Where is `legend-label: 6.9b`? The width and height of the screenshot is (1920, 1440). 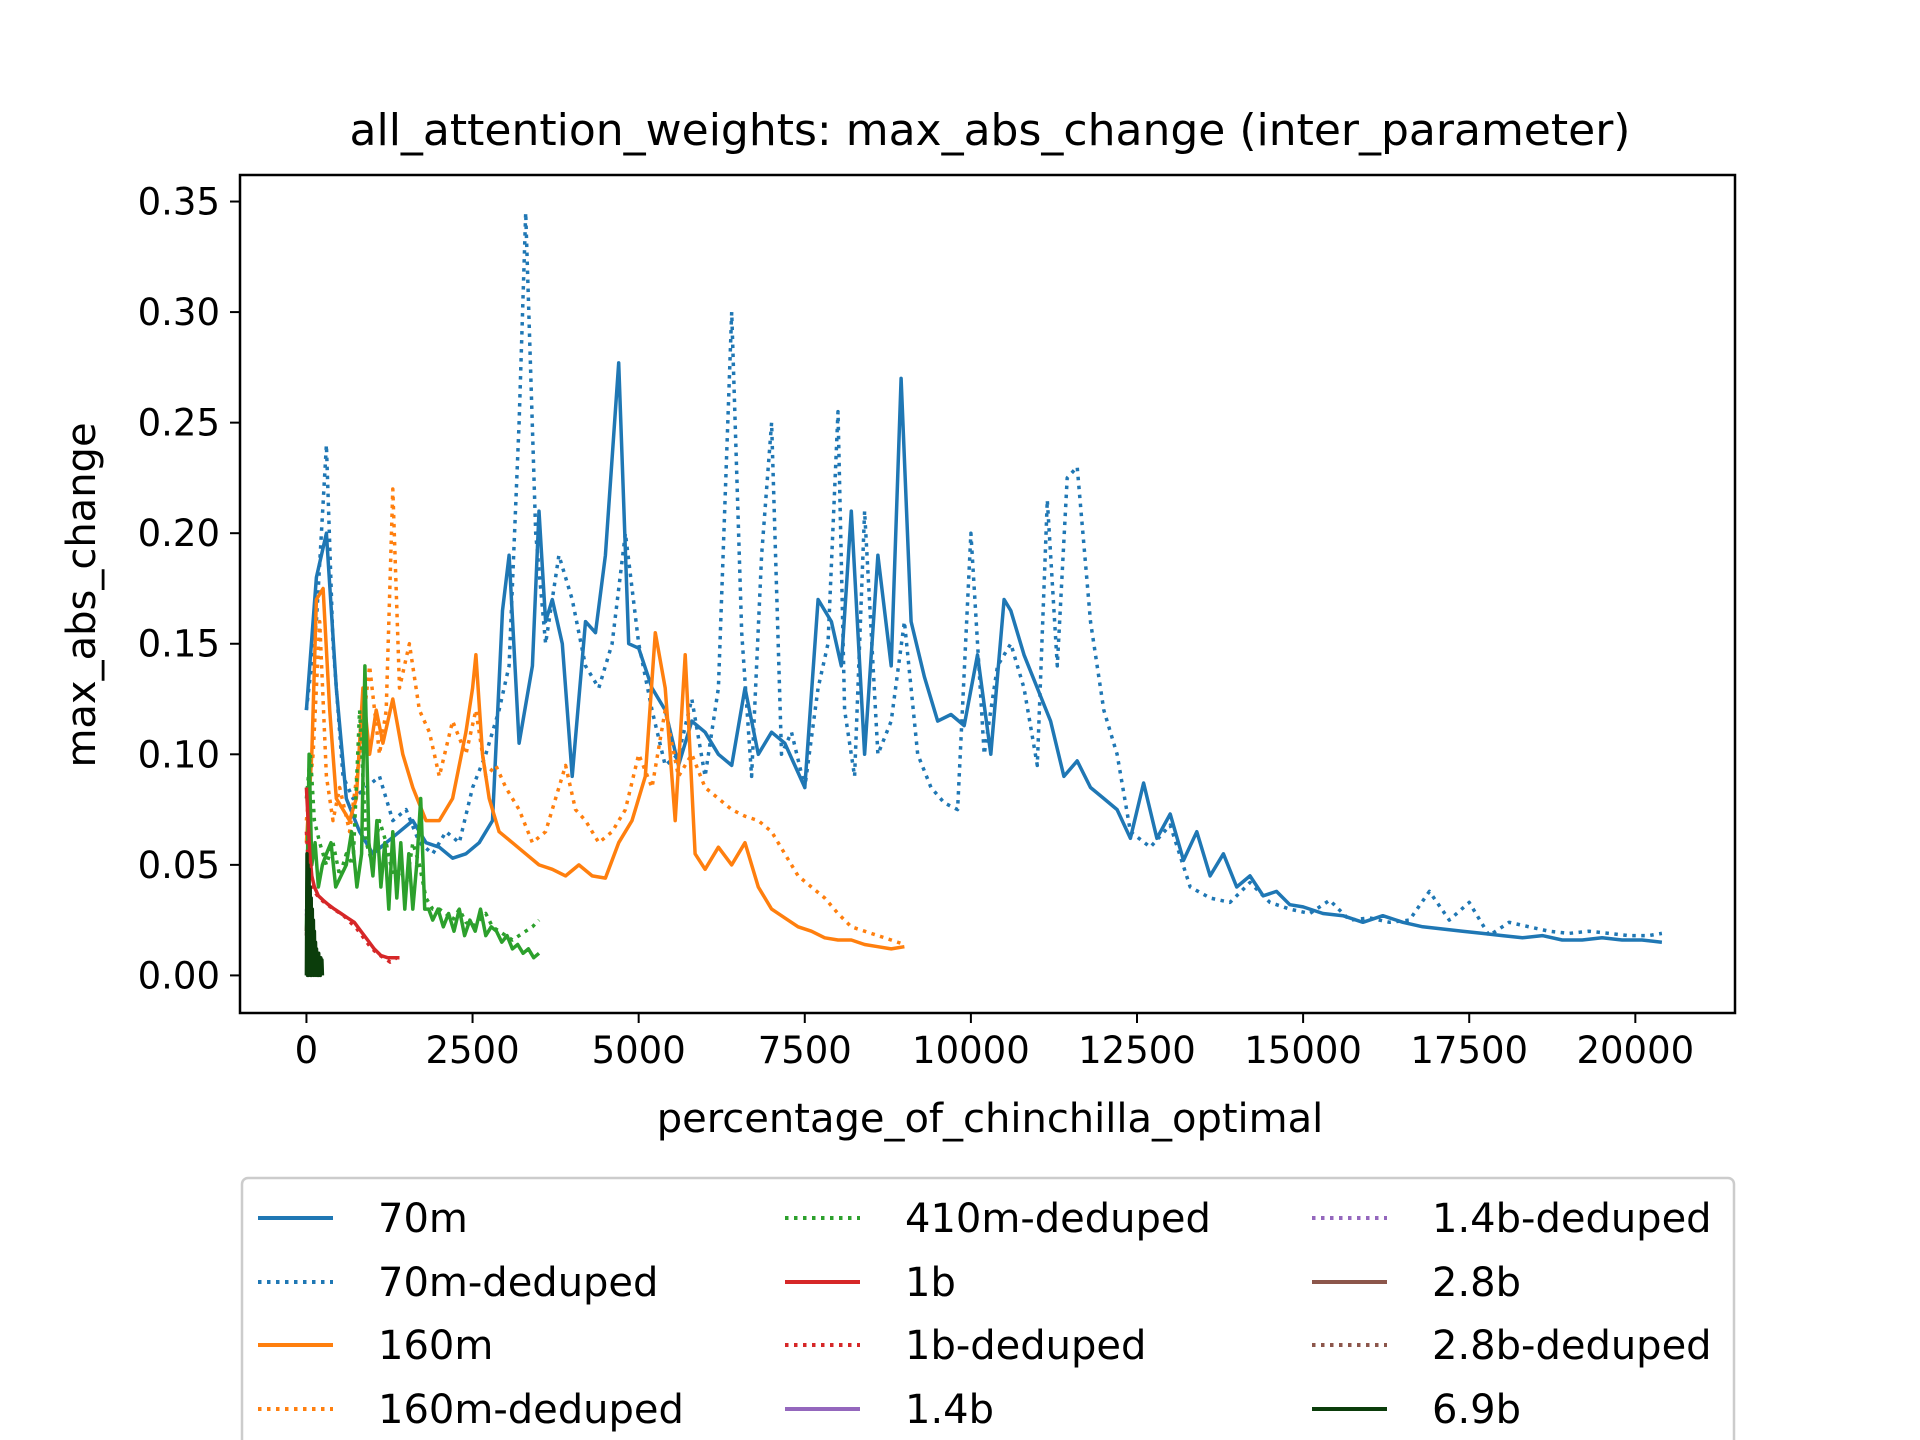
legend-label: 6.9b is located at coordinates (1476, 1410).